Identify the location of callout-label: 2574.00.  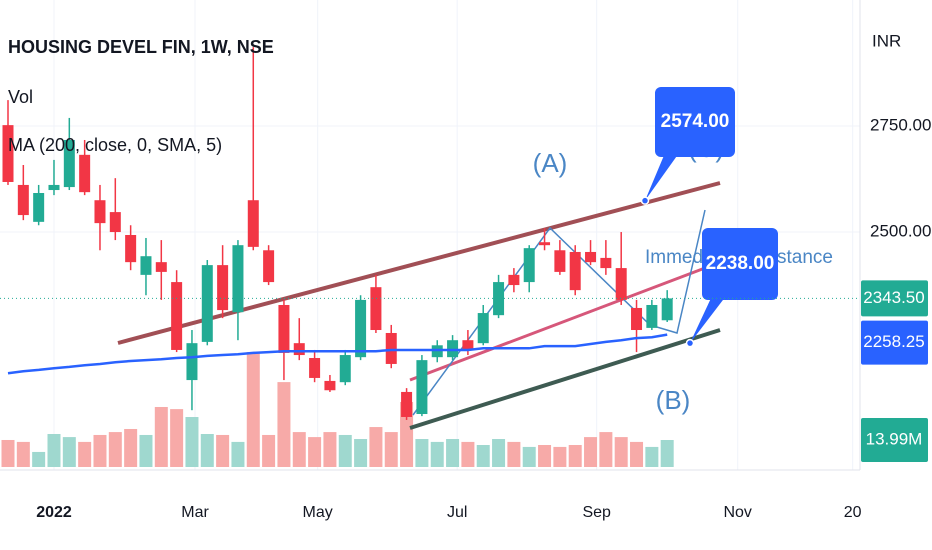
(695, 121).